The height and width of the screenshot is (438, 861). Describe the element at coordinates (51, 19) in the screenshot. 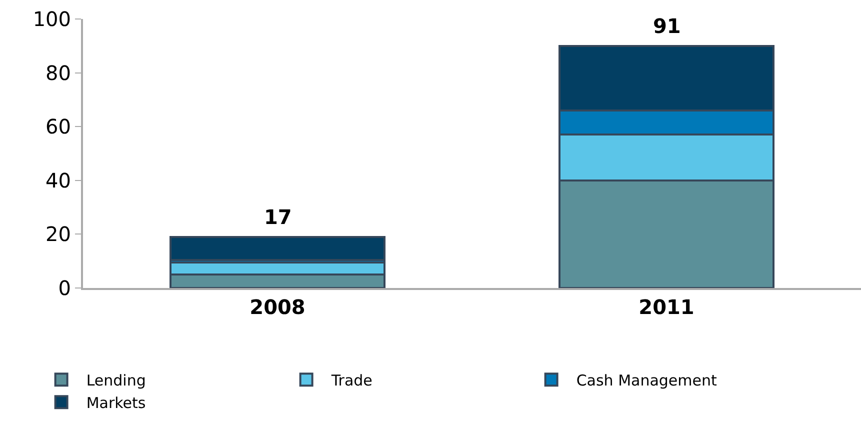

I see `y-tick-label: 100` at that location.